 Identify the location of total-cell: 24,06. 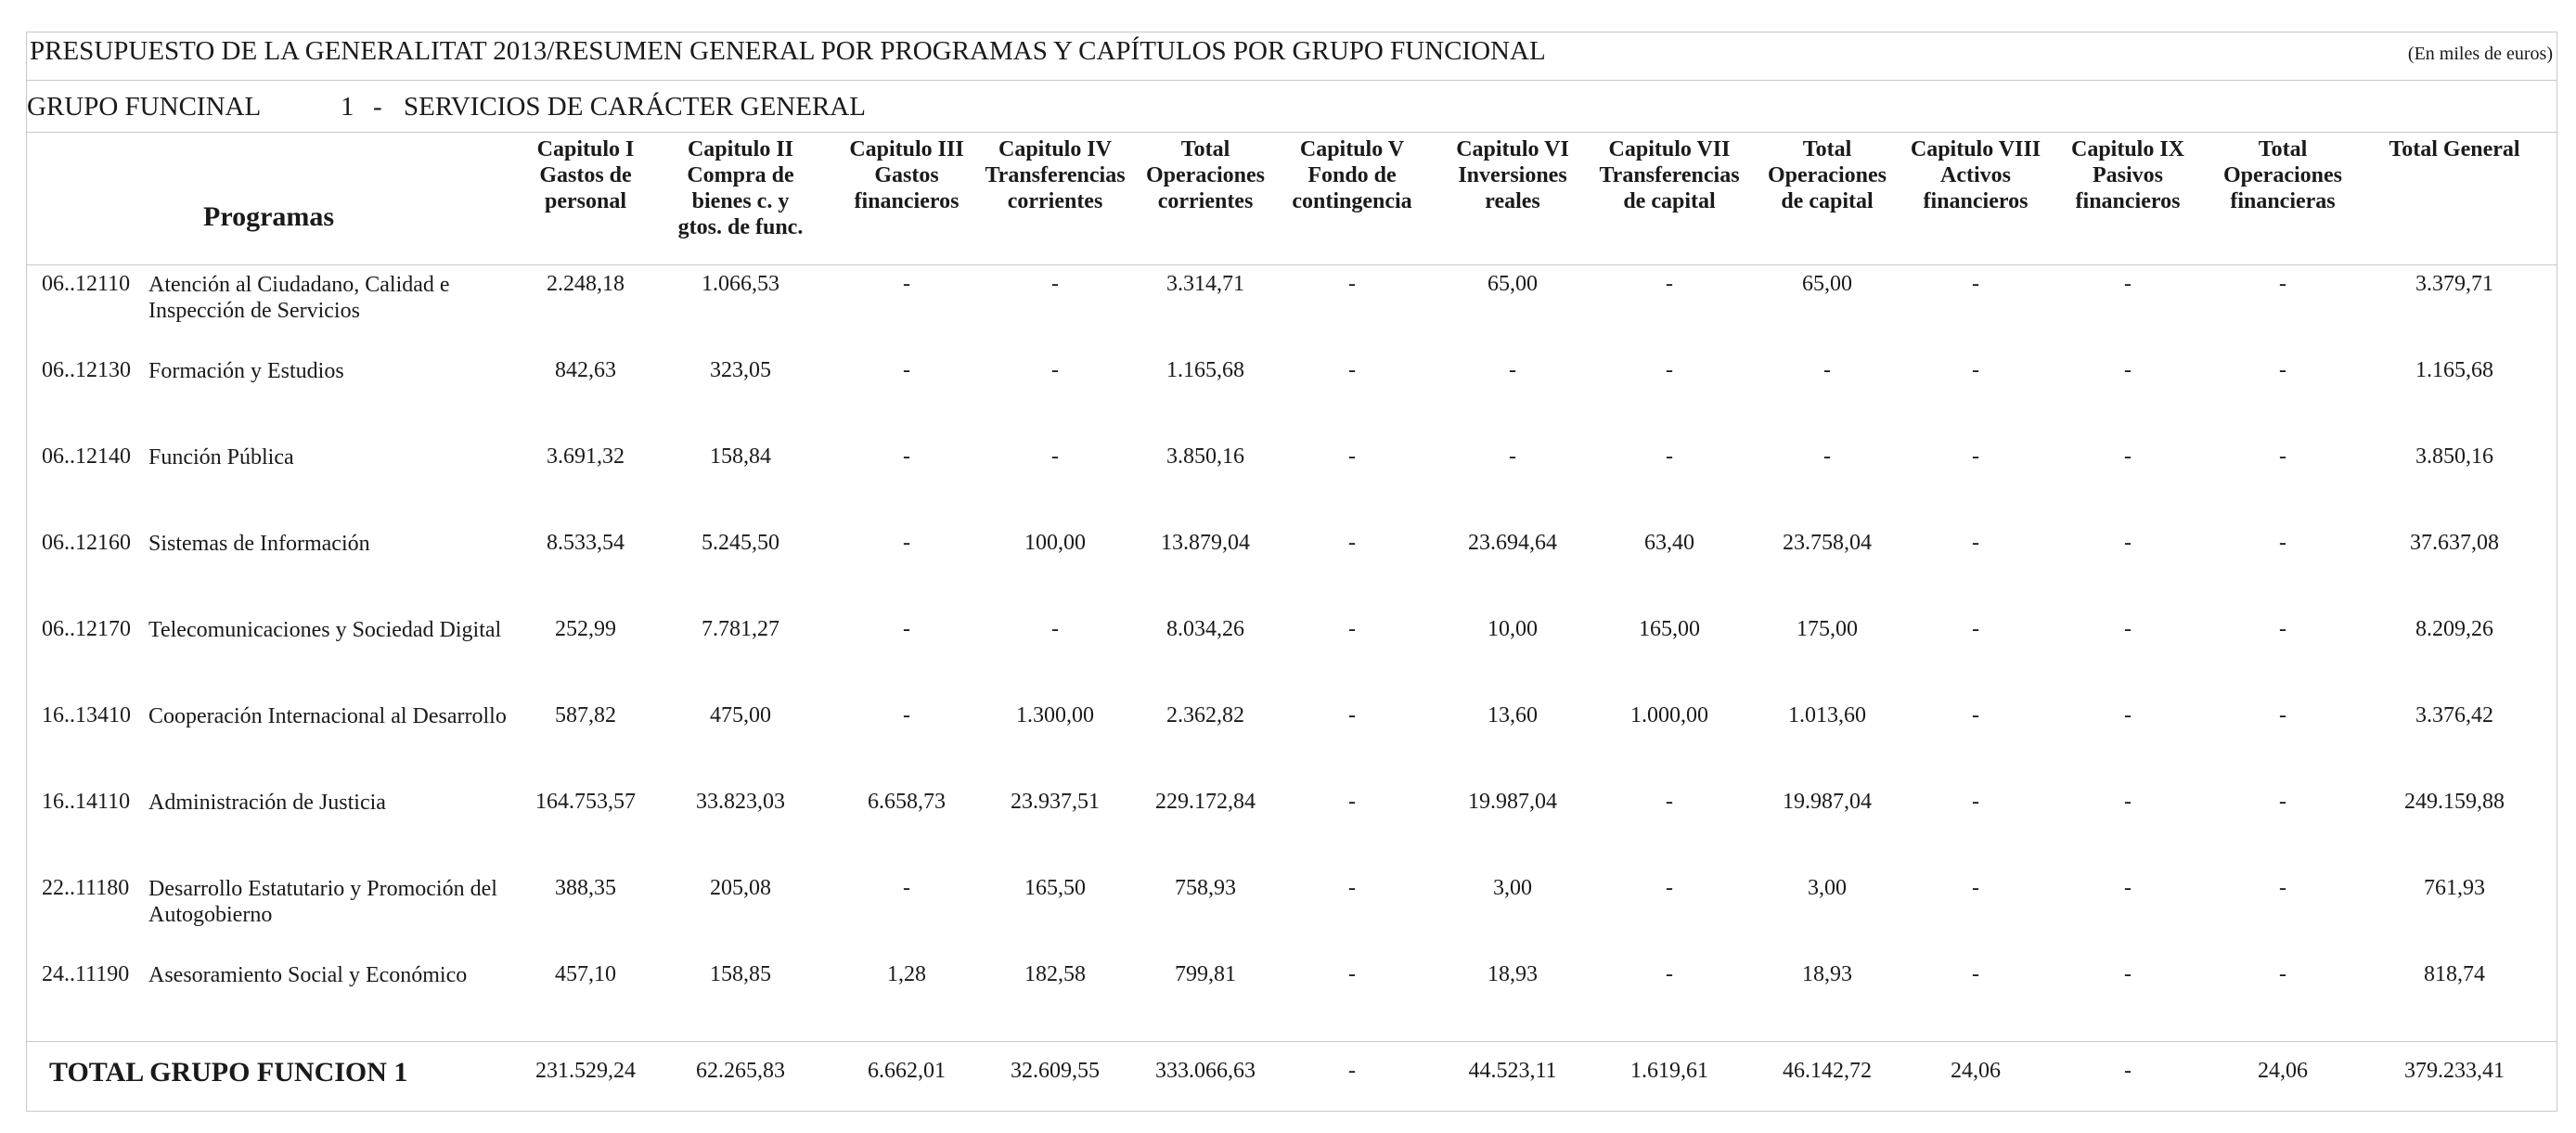
(1976, 1071).